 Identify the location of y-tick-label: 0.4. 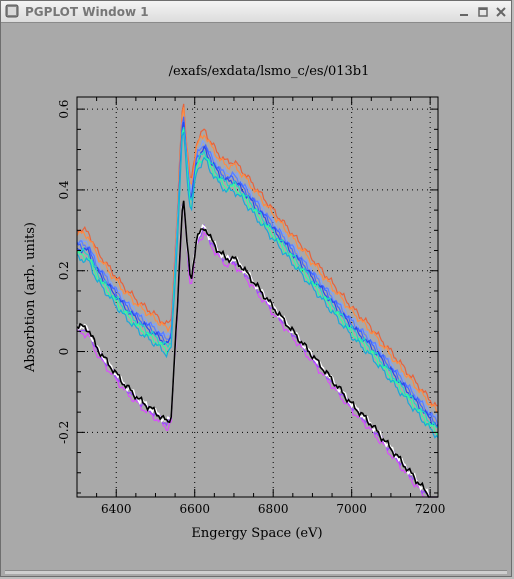
(64, 189).